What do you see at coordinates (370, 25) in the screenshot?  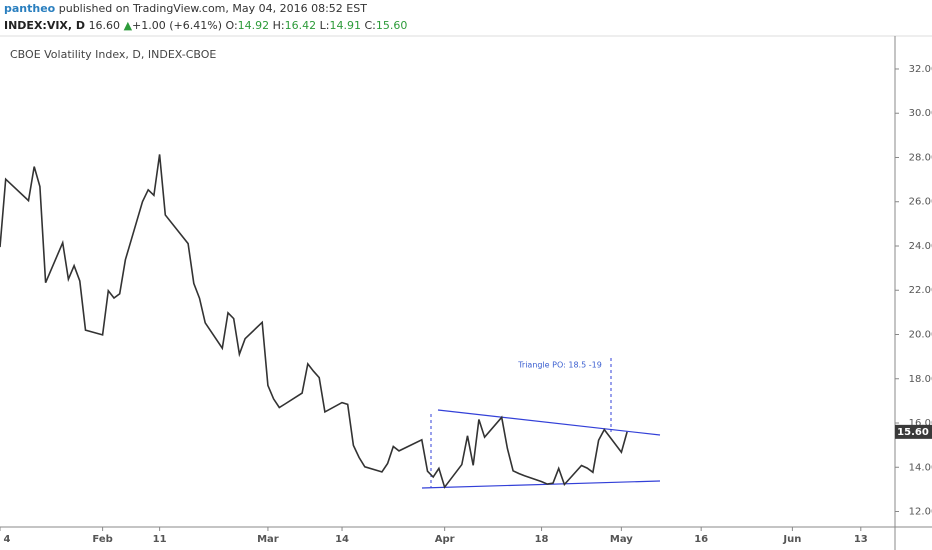 I see `c-label: C:` at bounding box center [370, 25].